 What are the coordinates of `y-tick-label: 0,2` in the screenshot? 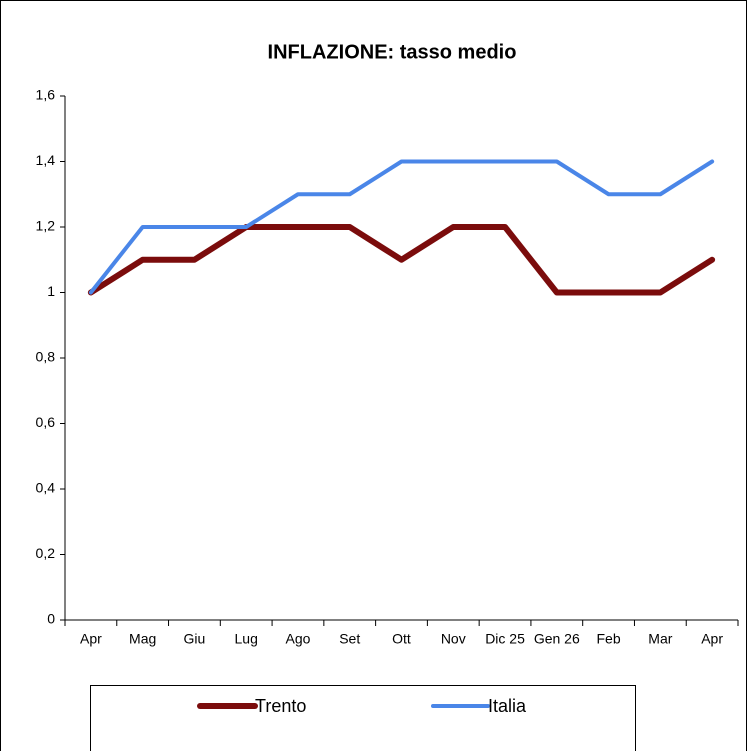 It's located at (46, 553).